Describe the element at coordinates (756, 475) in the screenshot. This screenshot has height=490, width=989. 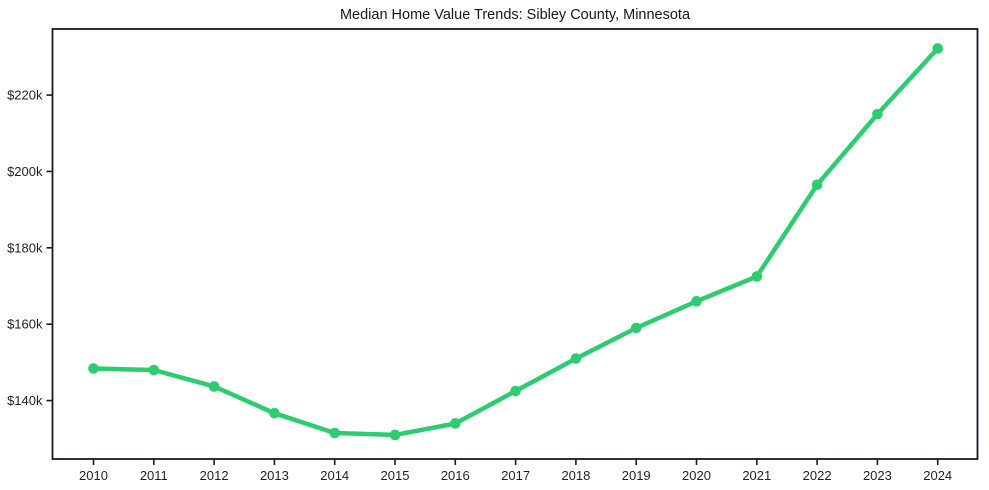
I see `x-tick-label: 2021` at that location.